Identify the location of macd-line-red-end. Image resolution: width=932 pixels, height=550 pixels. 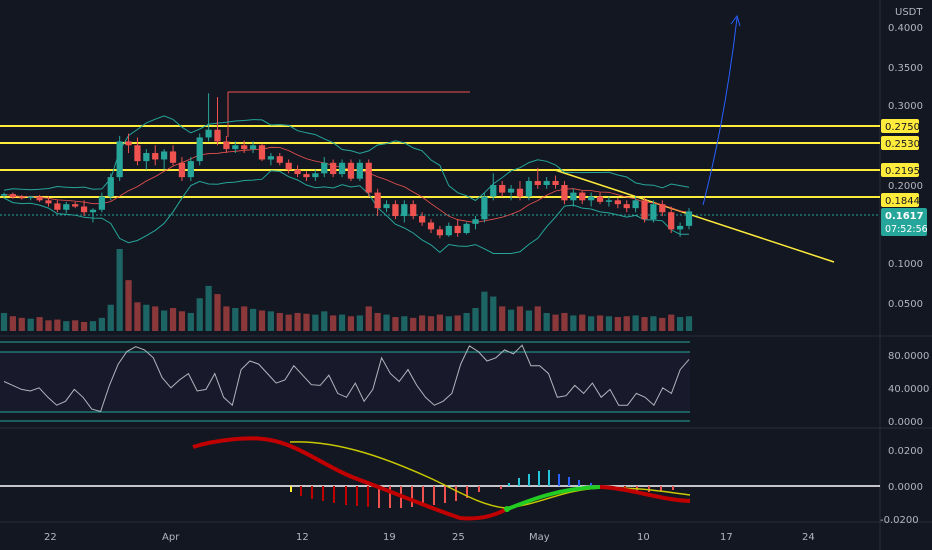
(645, 494).